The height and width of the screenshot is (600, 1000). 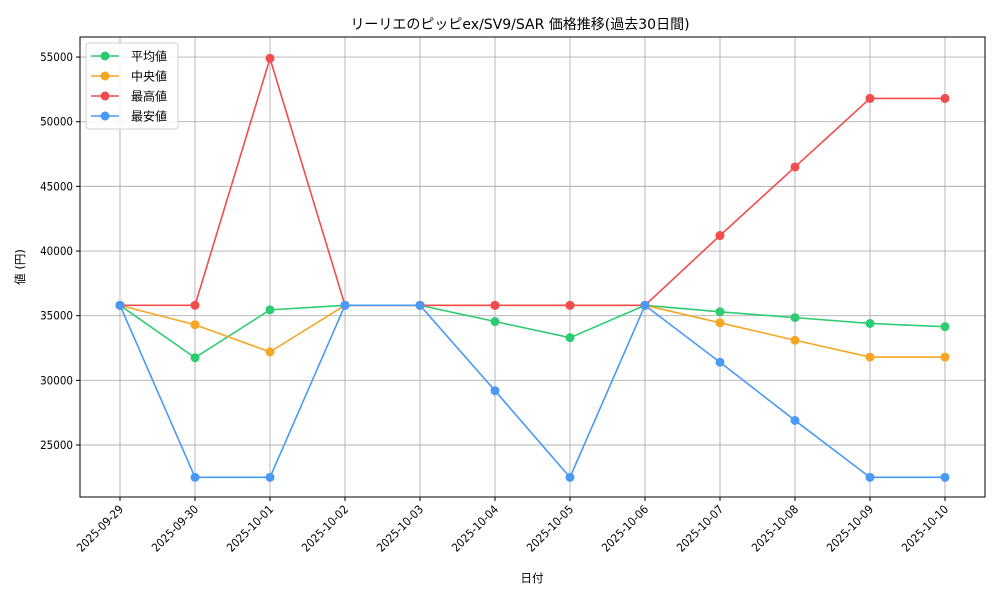 What do you see at coordinates (475, 528) in the screenshot?
I see `x-tick-label: 2025-10-04` at bounding box center [475, 528].